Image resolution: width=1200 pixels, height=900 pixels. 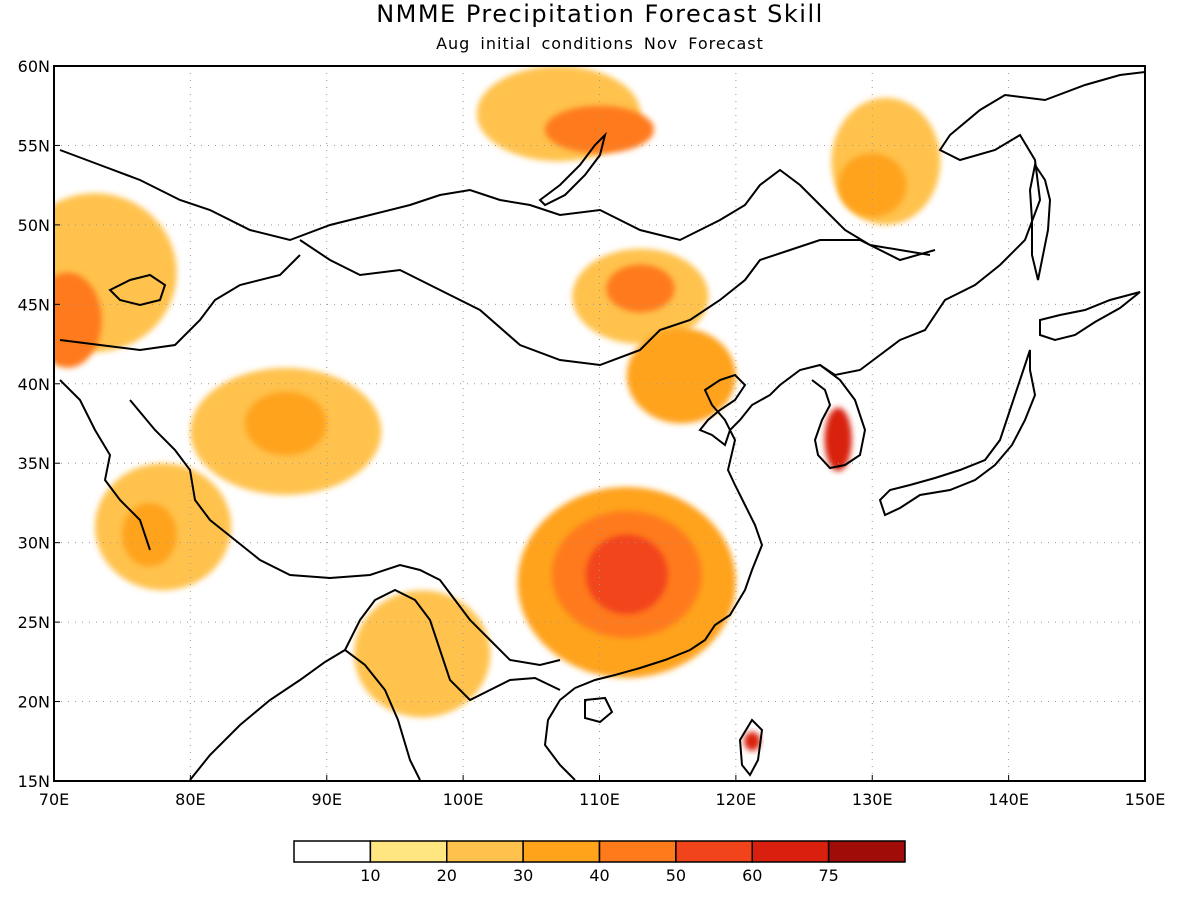 I want to click on coastline-india-east, so click(x=305, y=714).